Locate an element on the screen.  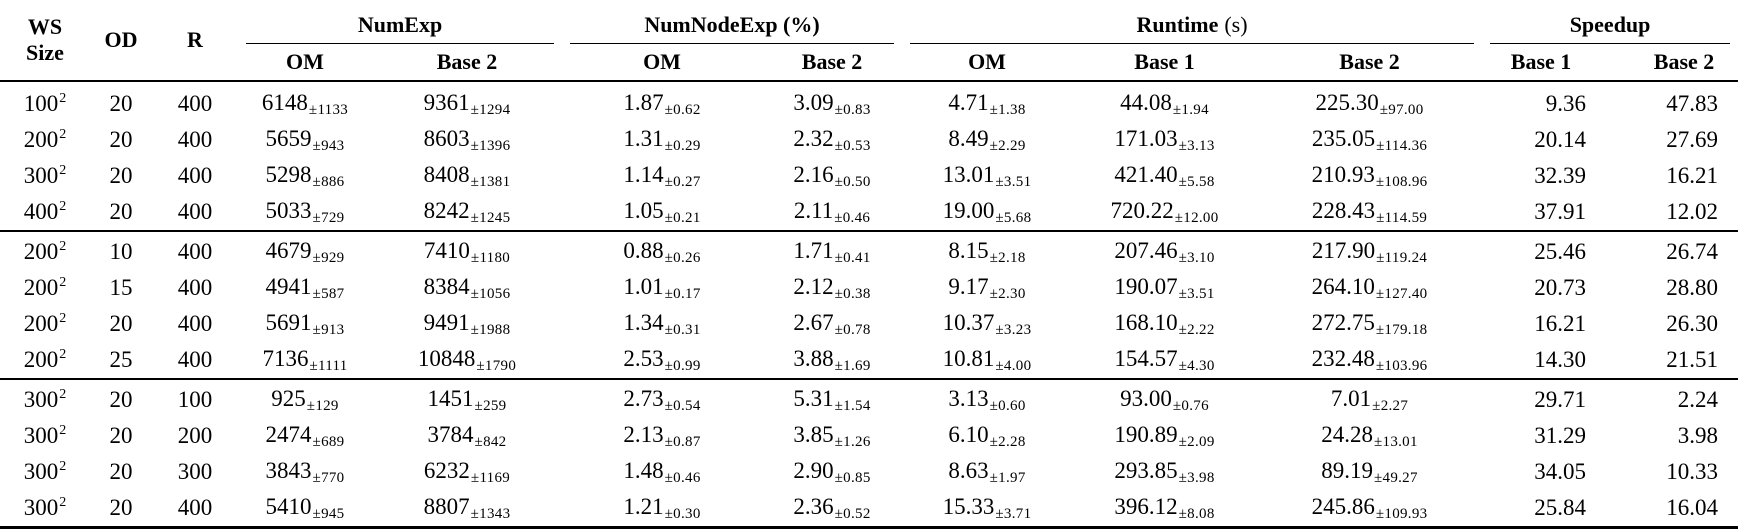
cell-r: 400 is located at coordinates (195, 287).